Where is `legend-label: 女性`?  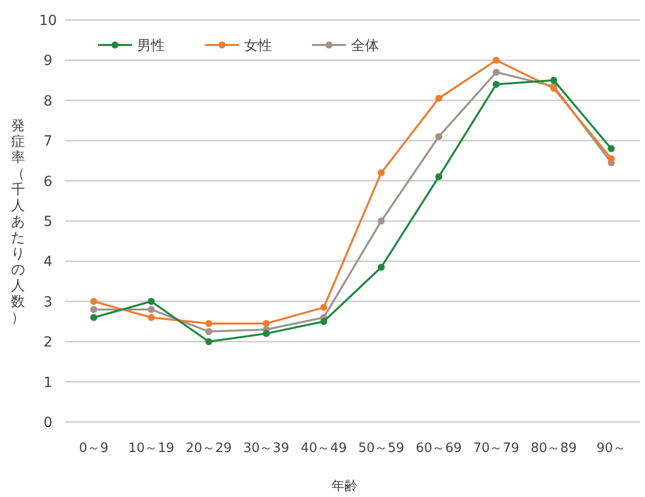 legend-label: 女性 is located at coordinates (258, 46).